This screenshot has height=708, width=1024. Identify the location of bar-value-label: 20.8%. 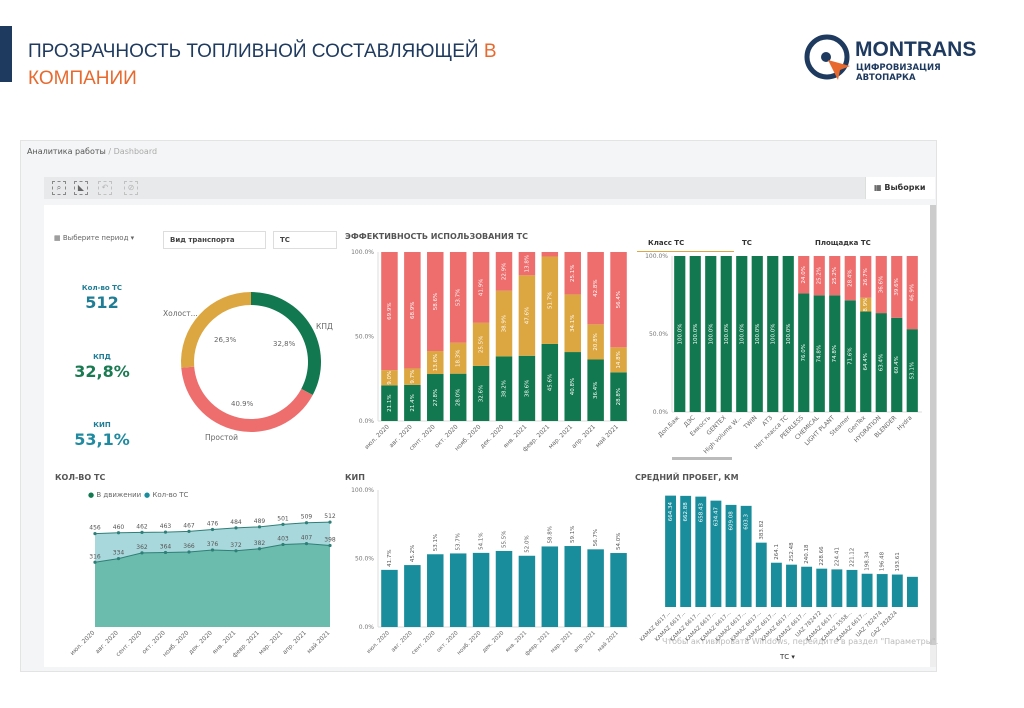
(596, 341).